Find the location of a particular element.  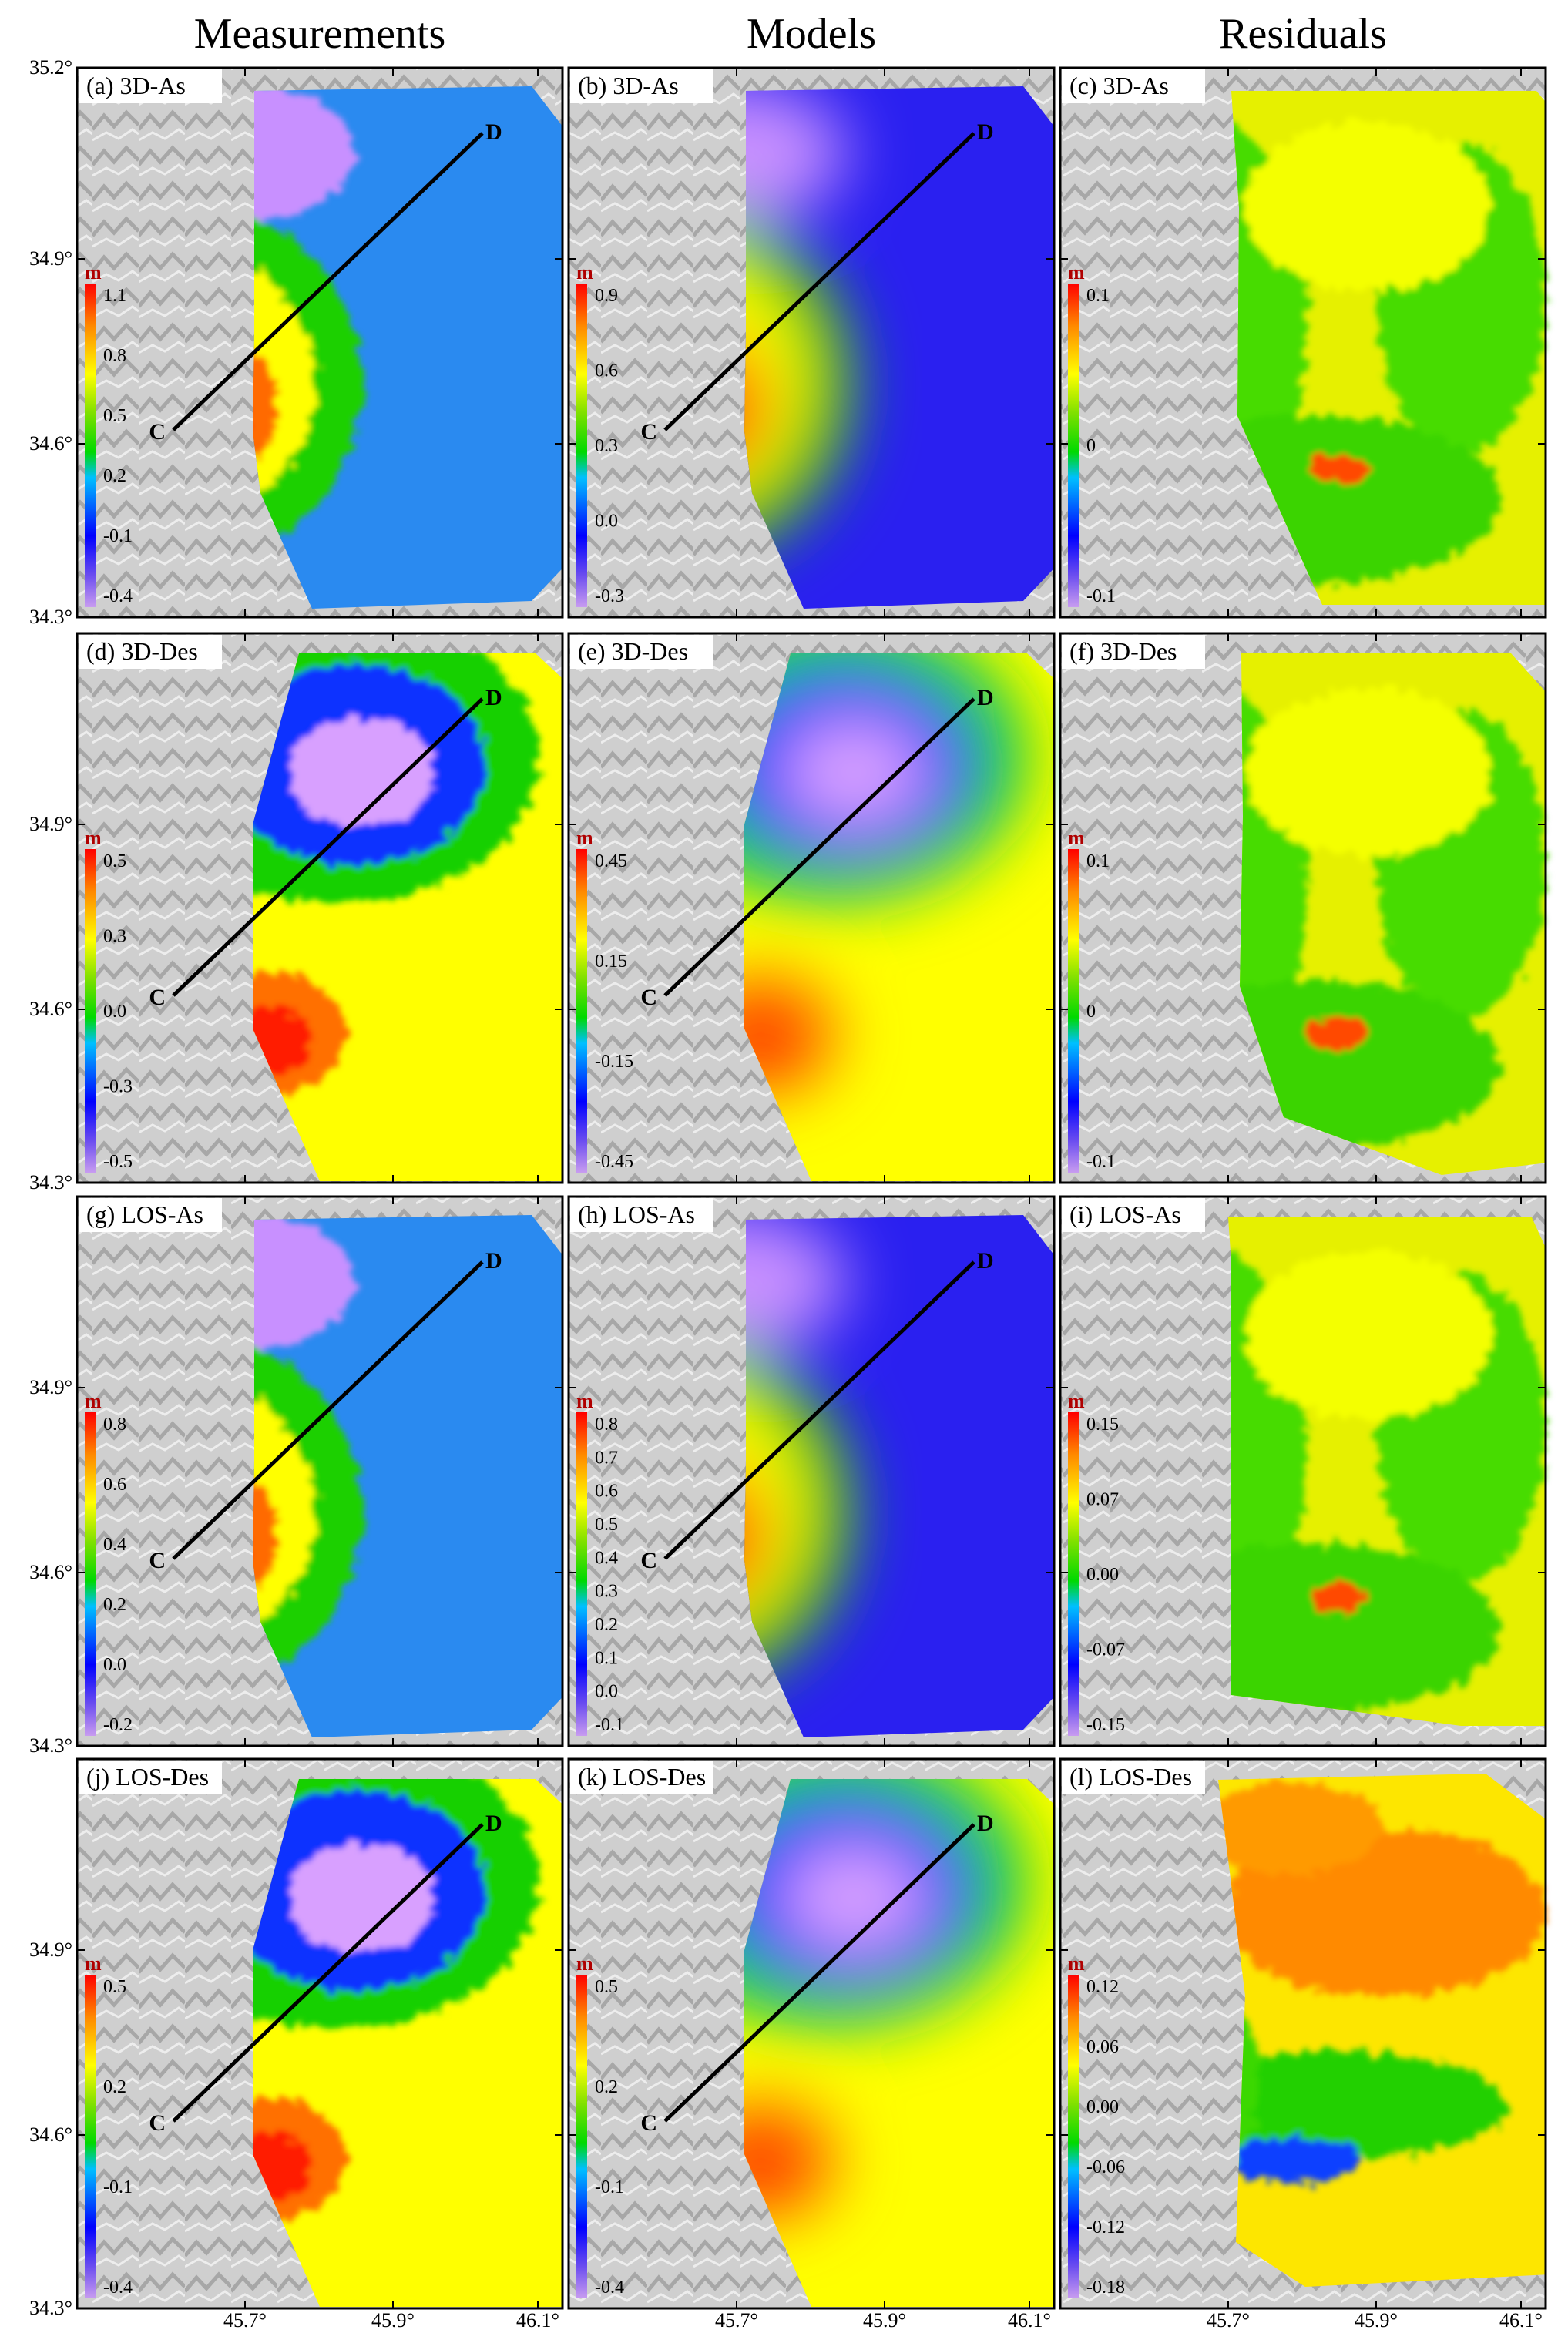

lat-tick-label: 34.3° is located at coordinates (50, 1182).